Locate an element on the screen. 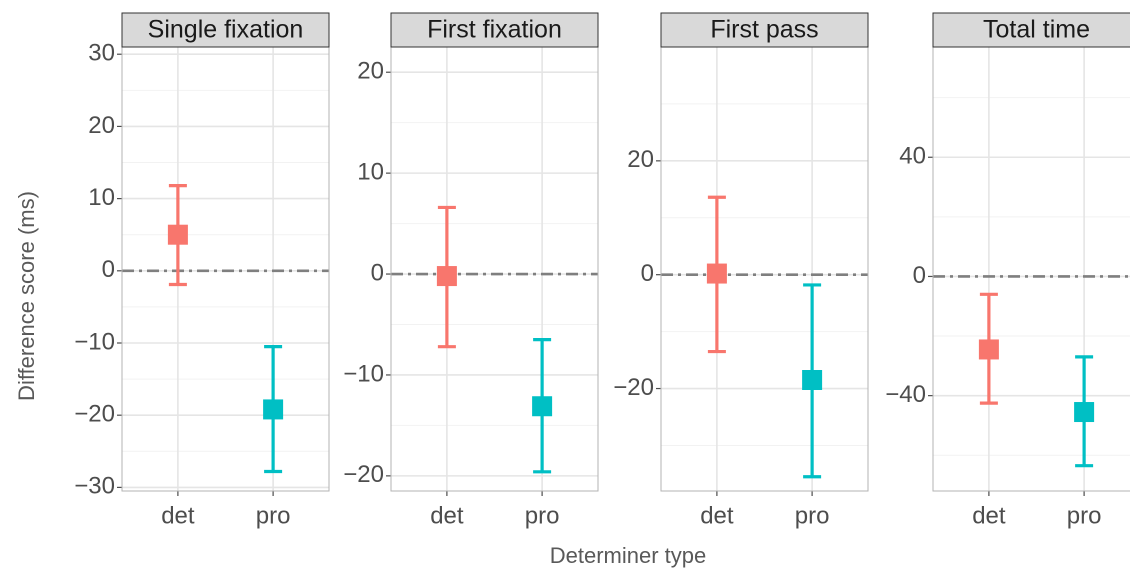  facet-strip-title: Single fixation is located at coordinates (226, 30).